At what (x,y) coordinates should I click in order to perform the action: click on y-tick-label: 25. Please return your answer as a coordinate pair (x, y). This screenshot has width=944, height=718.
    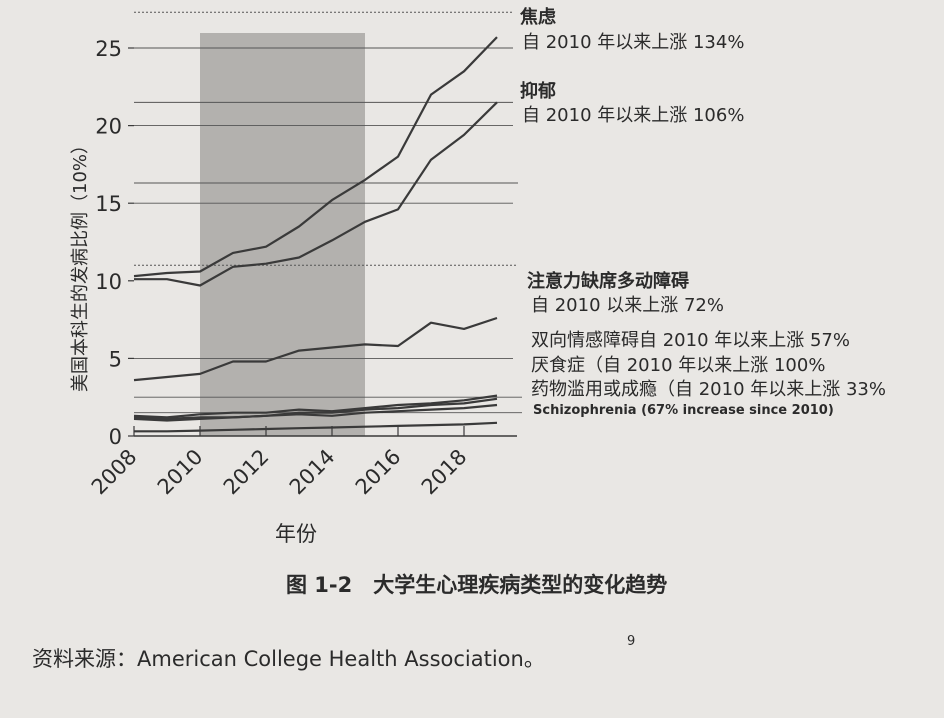
    Looking at the image, I should click on (108, 49).